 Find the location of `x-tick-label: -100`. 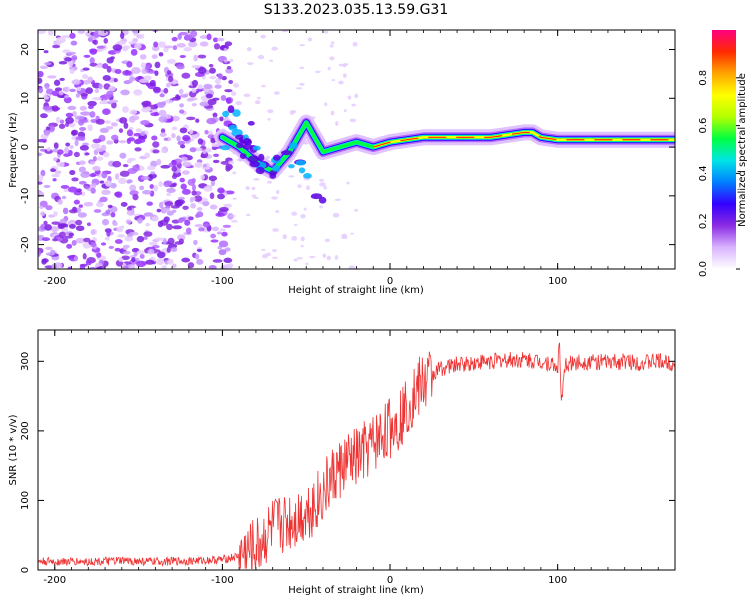

x-tick-label: -100 is located at coordinates (222, 580).